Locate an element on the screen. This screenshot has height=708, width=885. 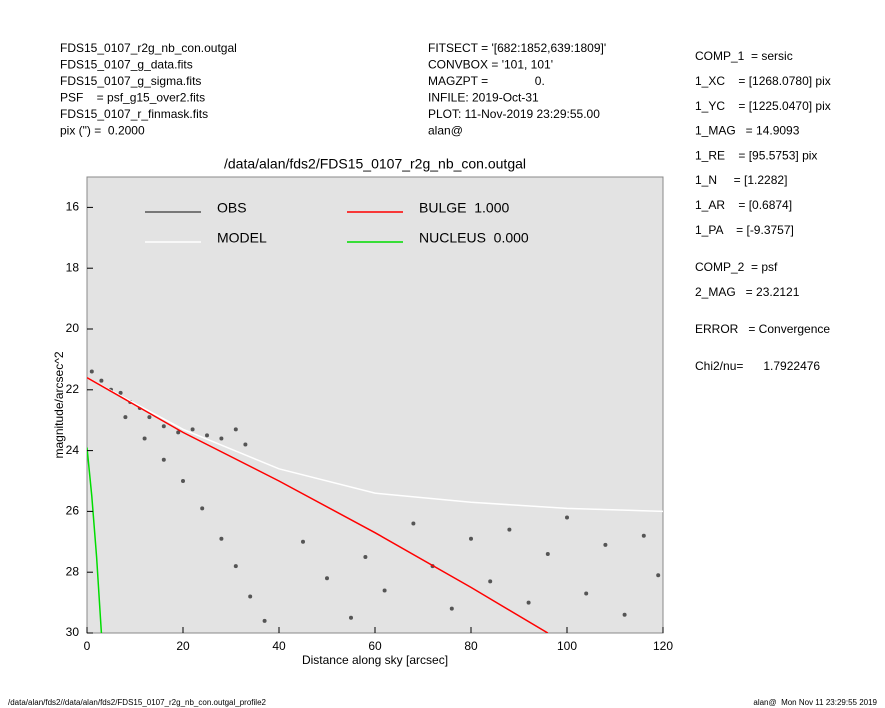
y-tick-label: 24 is located at coordinates (73, 450).